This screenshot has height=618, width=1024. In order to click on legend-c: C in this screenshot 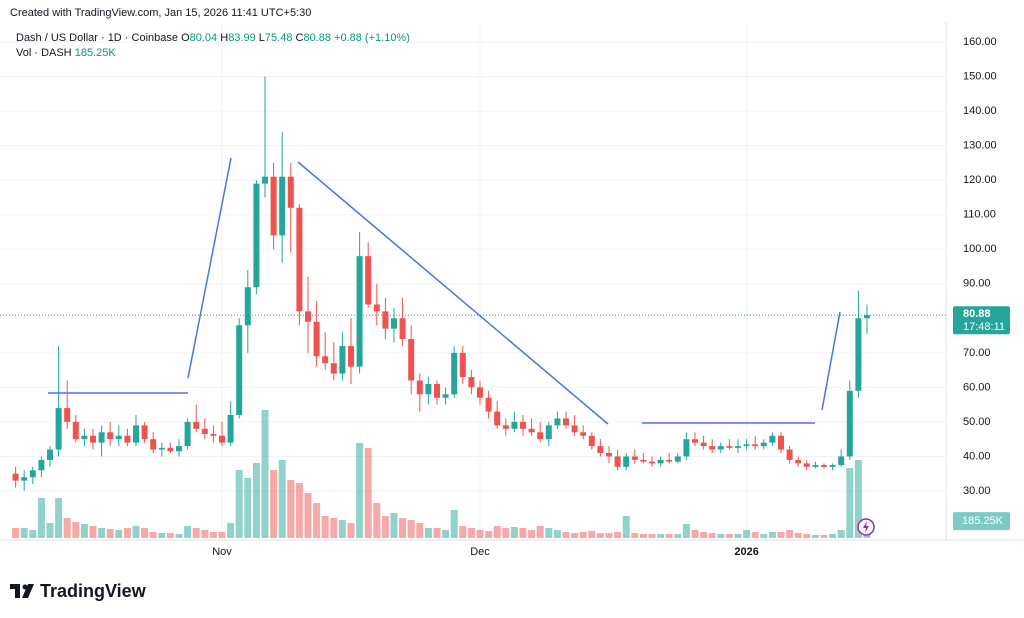, I will do `click(300, 38)`.